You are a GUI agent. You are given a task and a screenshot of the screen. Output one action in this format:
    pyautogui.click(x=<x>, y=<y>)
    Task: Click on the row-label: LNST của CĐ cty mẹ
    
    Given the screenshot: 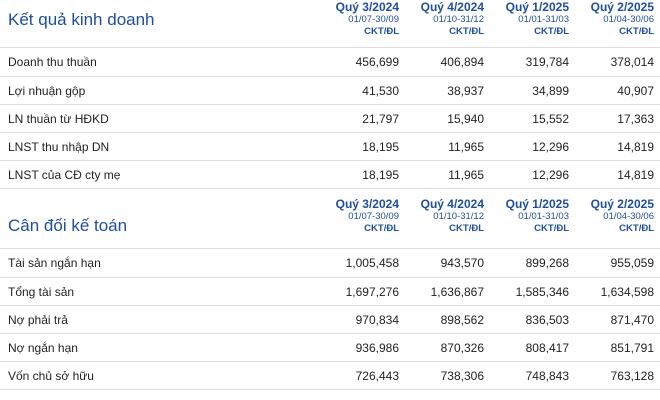 What is the action you would take?
    pyautogui.click(x=64, y=174)
    